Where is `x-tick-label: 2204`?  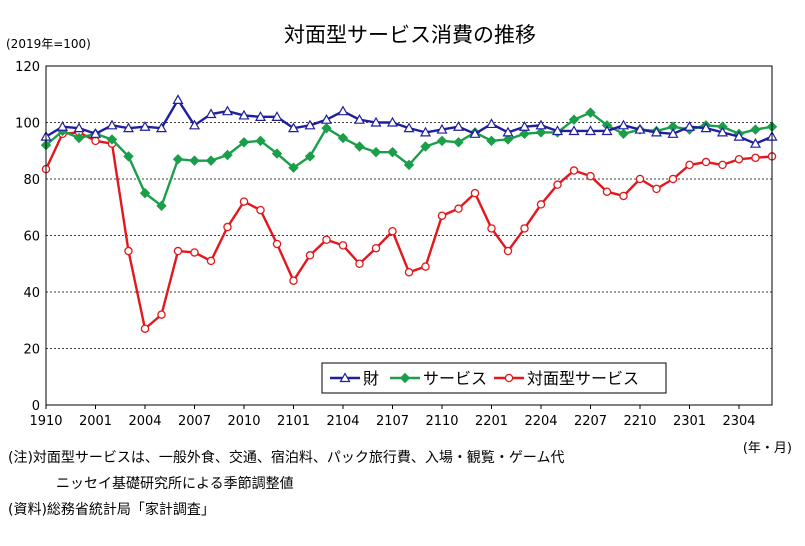
x-tick-label: 2204 is located at coordinates (540, 421).